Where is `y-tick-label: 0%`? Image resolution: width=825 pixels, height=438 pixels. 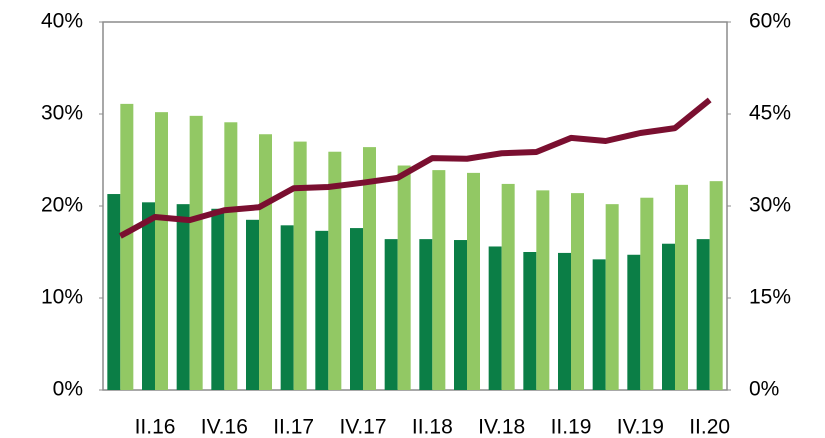
y-tick-label: 0% is located at coordinates (68, 389).